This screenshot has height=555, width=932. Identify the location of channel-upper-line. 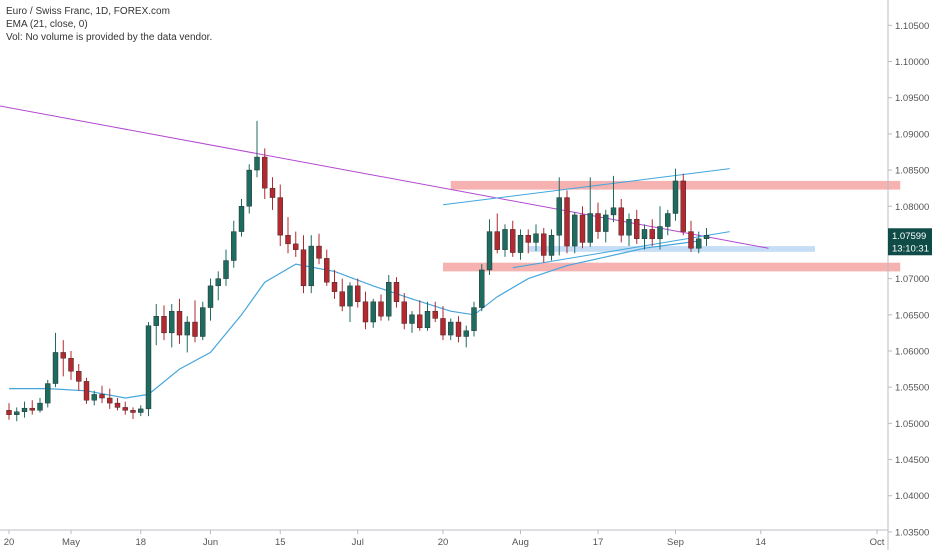
(586, 187).